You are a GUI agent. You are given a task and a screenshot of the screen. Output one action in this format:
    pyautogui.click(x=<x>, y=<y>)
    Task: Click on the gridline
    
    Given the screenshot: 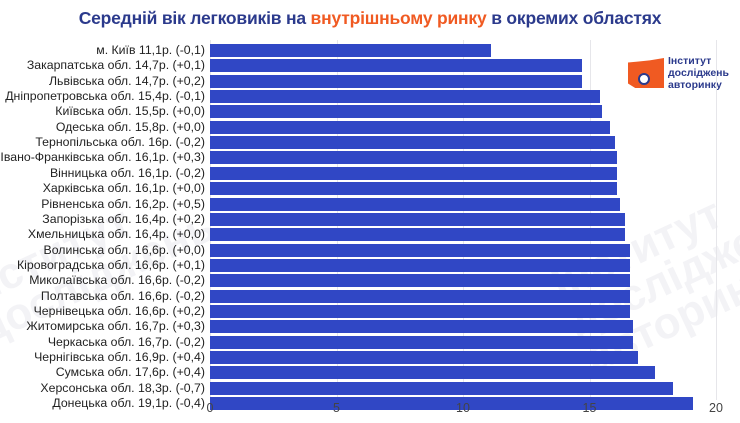 What is the action you would take?
    pyautogui.click(x=716, y=220)
    